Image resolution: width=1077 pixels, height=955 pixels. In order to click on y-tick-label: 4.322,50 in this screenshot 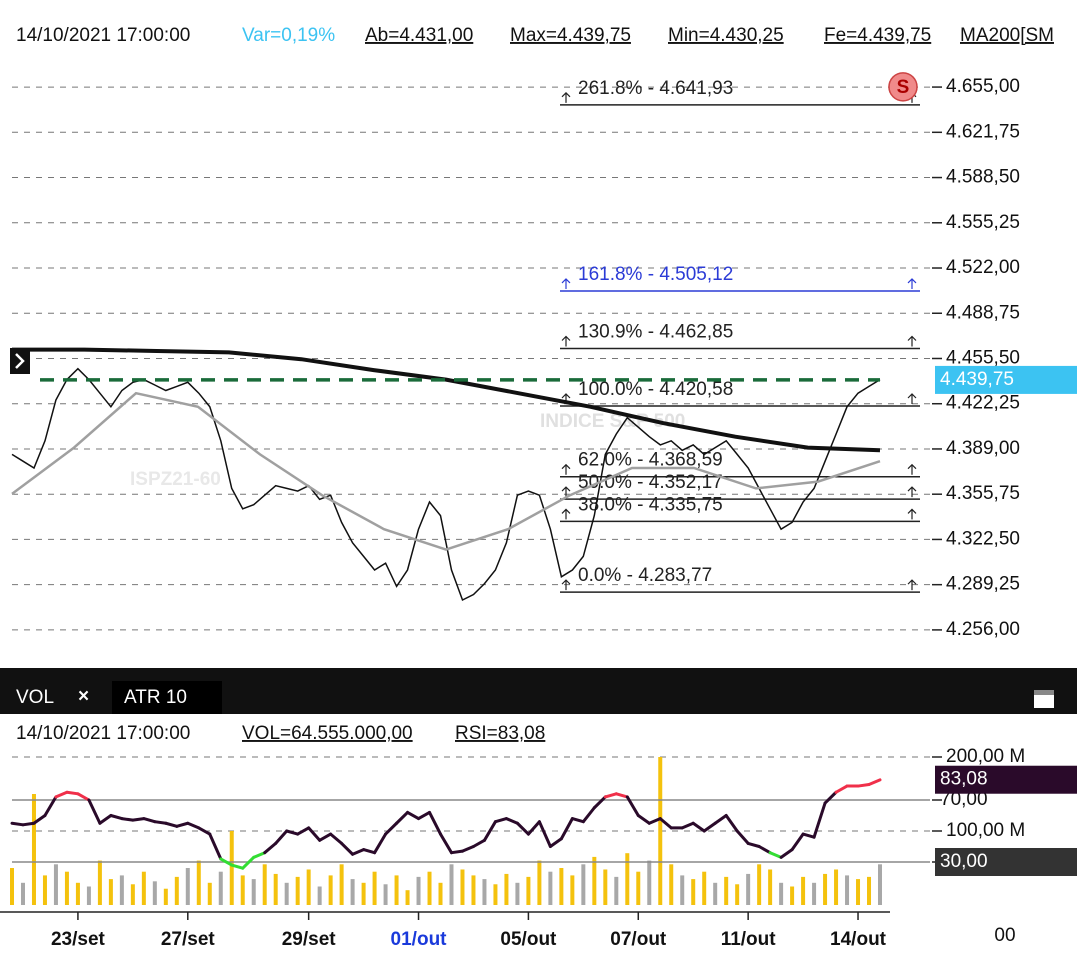, I will do `click(983, 538)`.